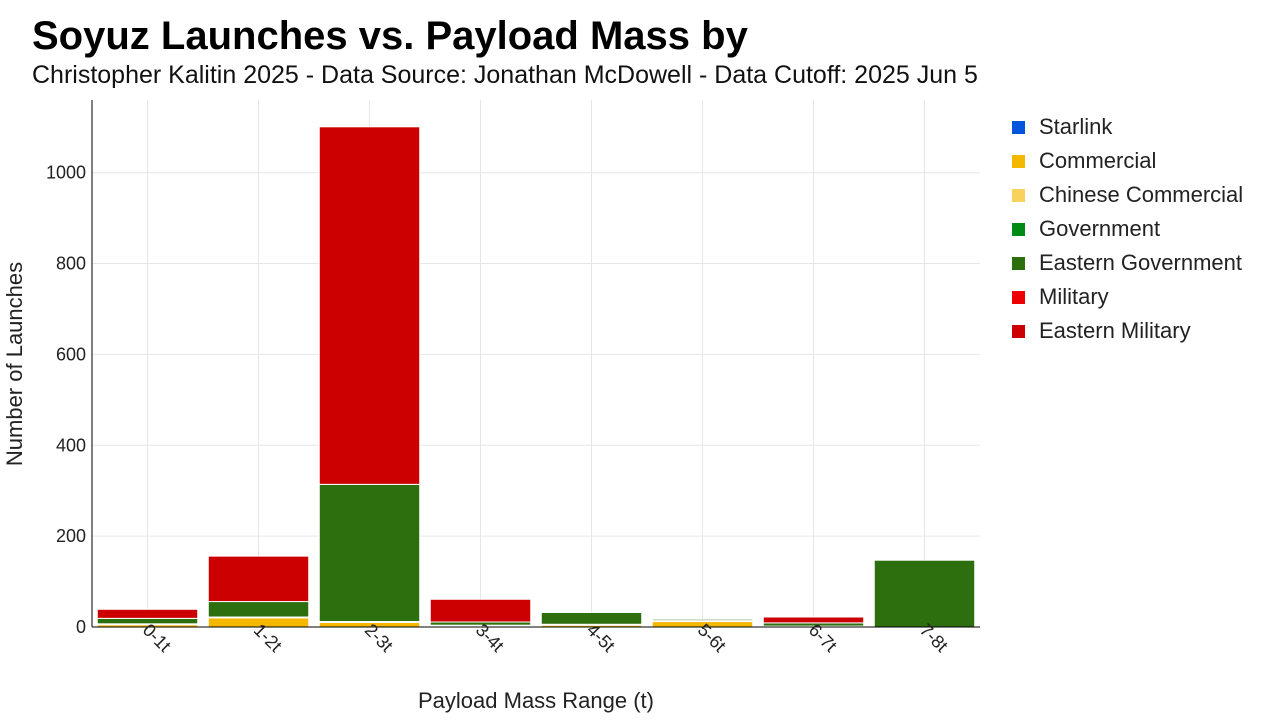 The height and width of the screenshot is (720, 1280). Describe the element at coordinates (1115, 330) in the screenshot. I see `legend-label: Eastern Military` at that location.